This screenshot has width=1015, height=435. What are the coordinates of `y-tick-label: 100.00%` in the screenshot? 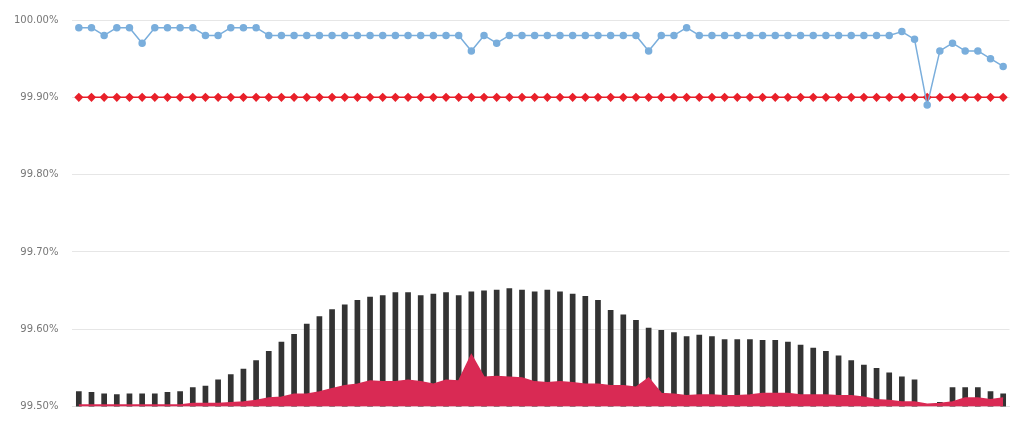 It's located at (36, 19).